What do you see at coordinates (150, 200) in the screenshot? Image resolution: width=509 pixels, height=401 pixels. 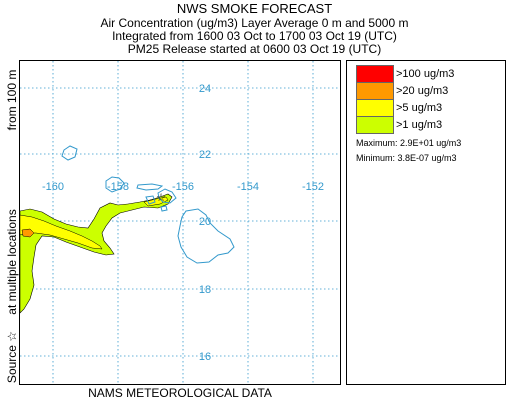 I see `lanai-island` at bounding box center [150, 200].